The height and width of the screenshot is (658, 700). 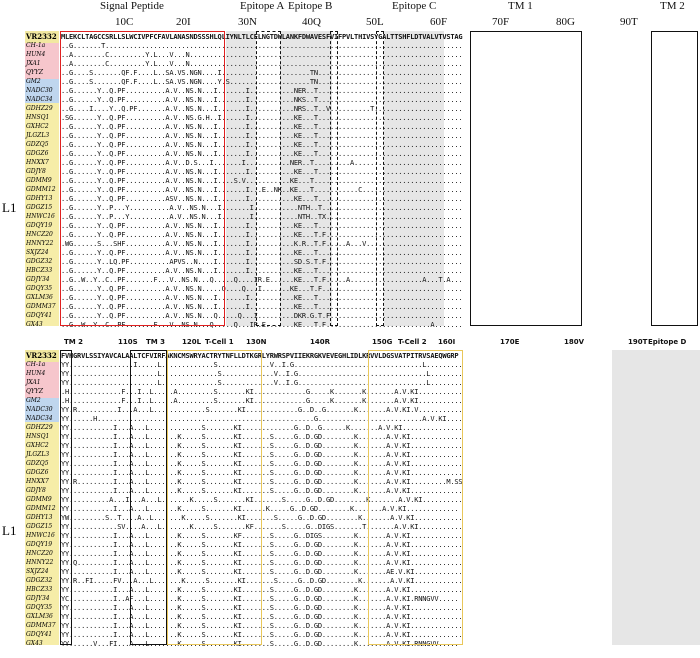 What do you see at coordinates (39, 180) in the screenshot?
I see `strain-label: GDMM9` at bounding box center [39, 180].